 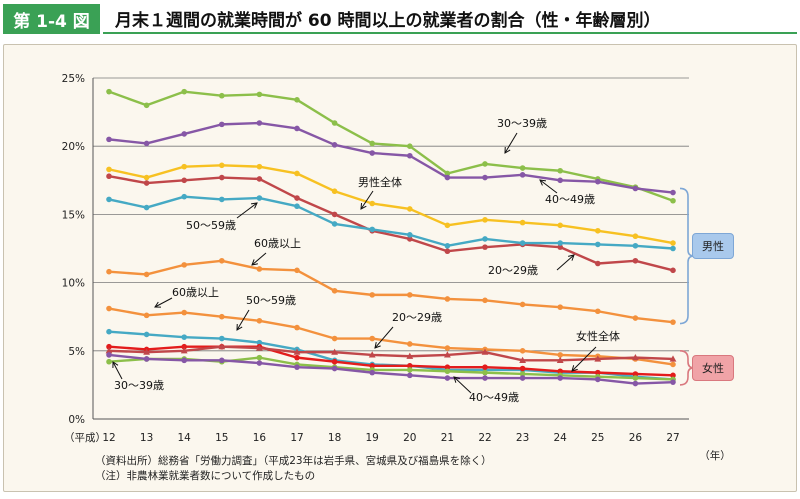 I want to click on y-tick-label: 15%, so click(x=73, y=215).